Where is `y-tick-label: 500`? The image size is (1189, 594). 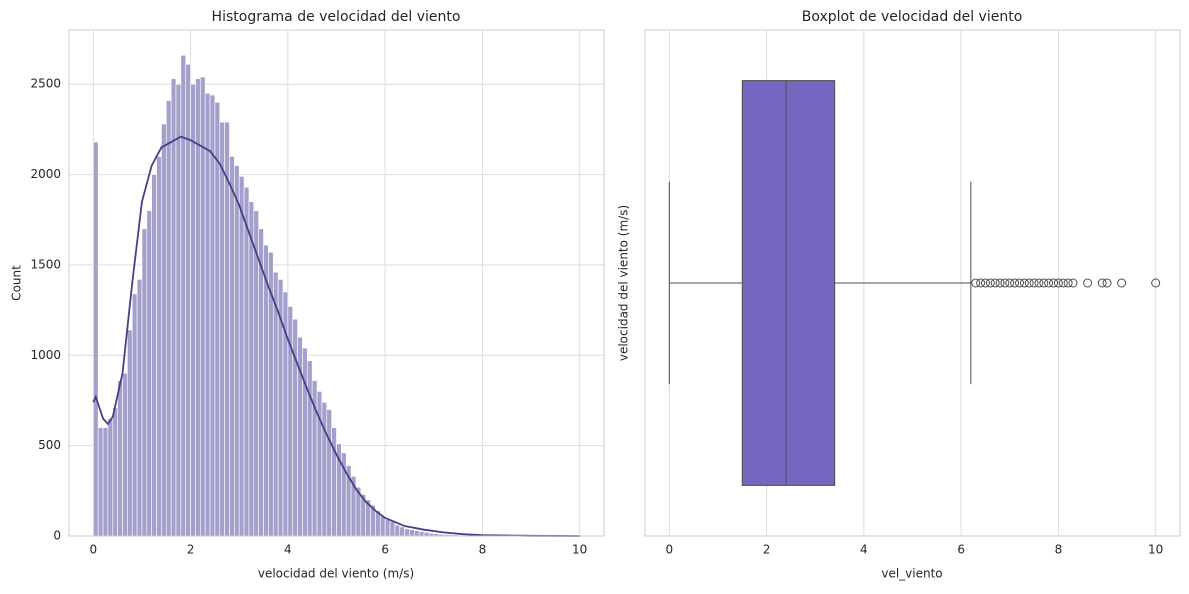 y-tick-label: 500 is located at coordinates (49, 445).